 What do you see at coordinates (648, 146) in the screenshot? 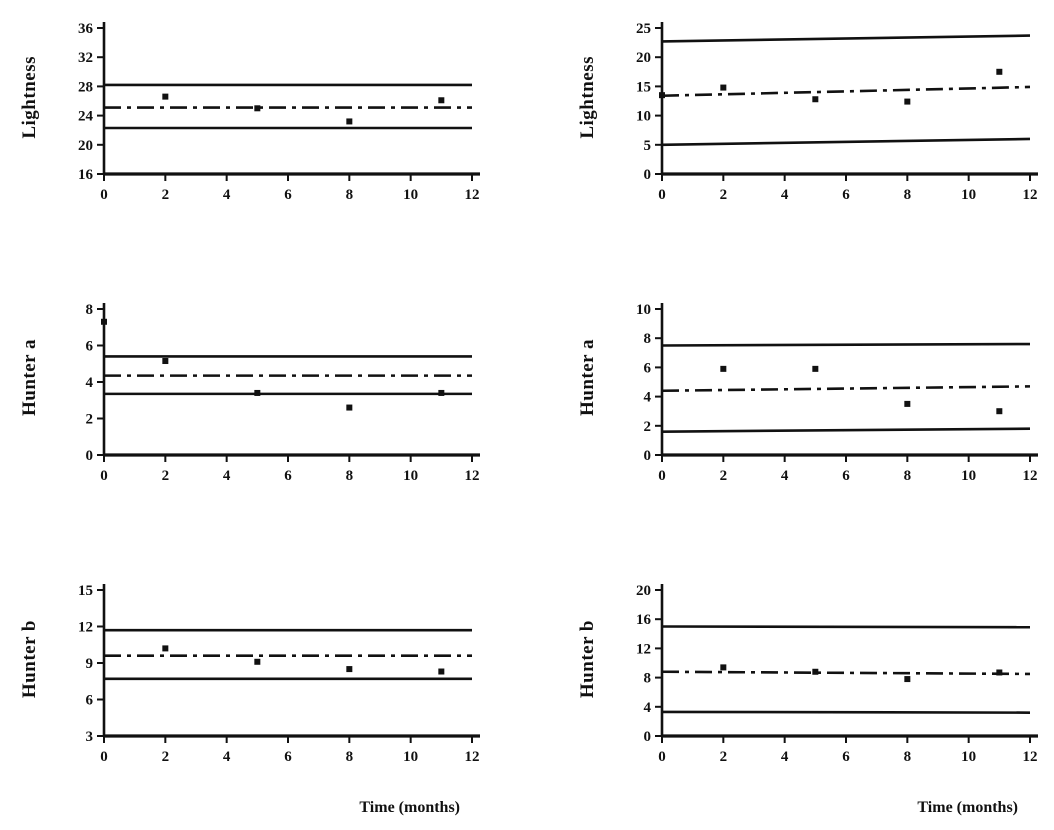
I see `y-tick-label: 5` at bounding box center [648, 146].